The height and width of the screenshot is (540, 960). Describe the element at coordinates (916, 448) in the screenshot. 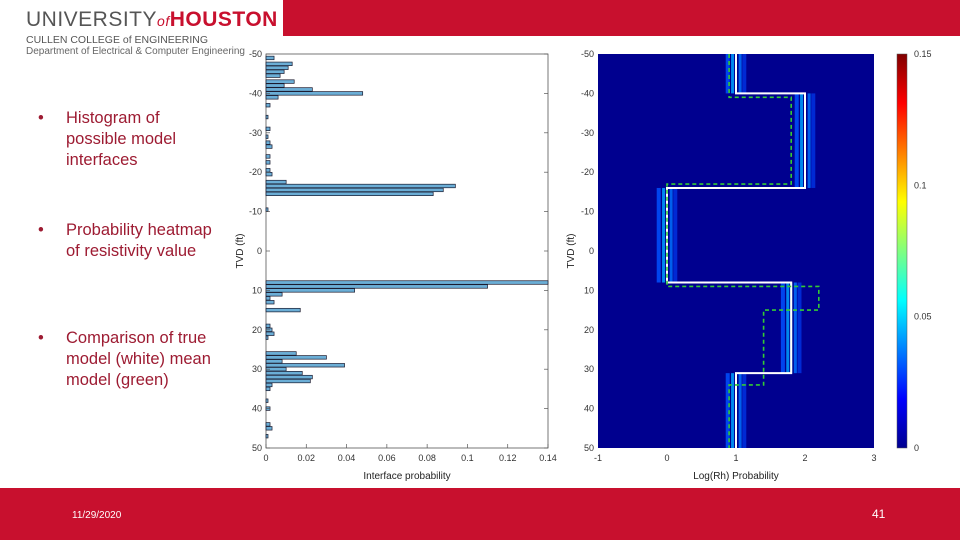

I see `colorbar-tick-label: 0` at that location.